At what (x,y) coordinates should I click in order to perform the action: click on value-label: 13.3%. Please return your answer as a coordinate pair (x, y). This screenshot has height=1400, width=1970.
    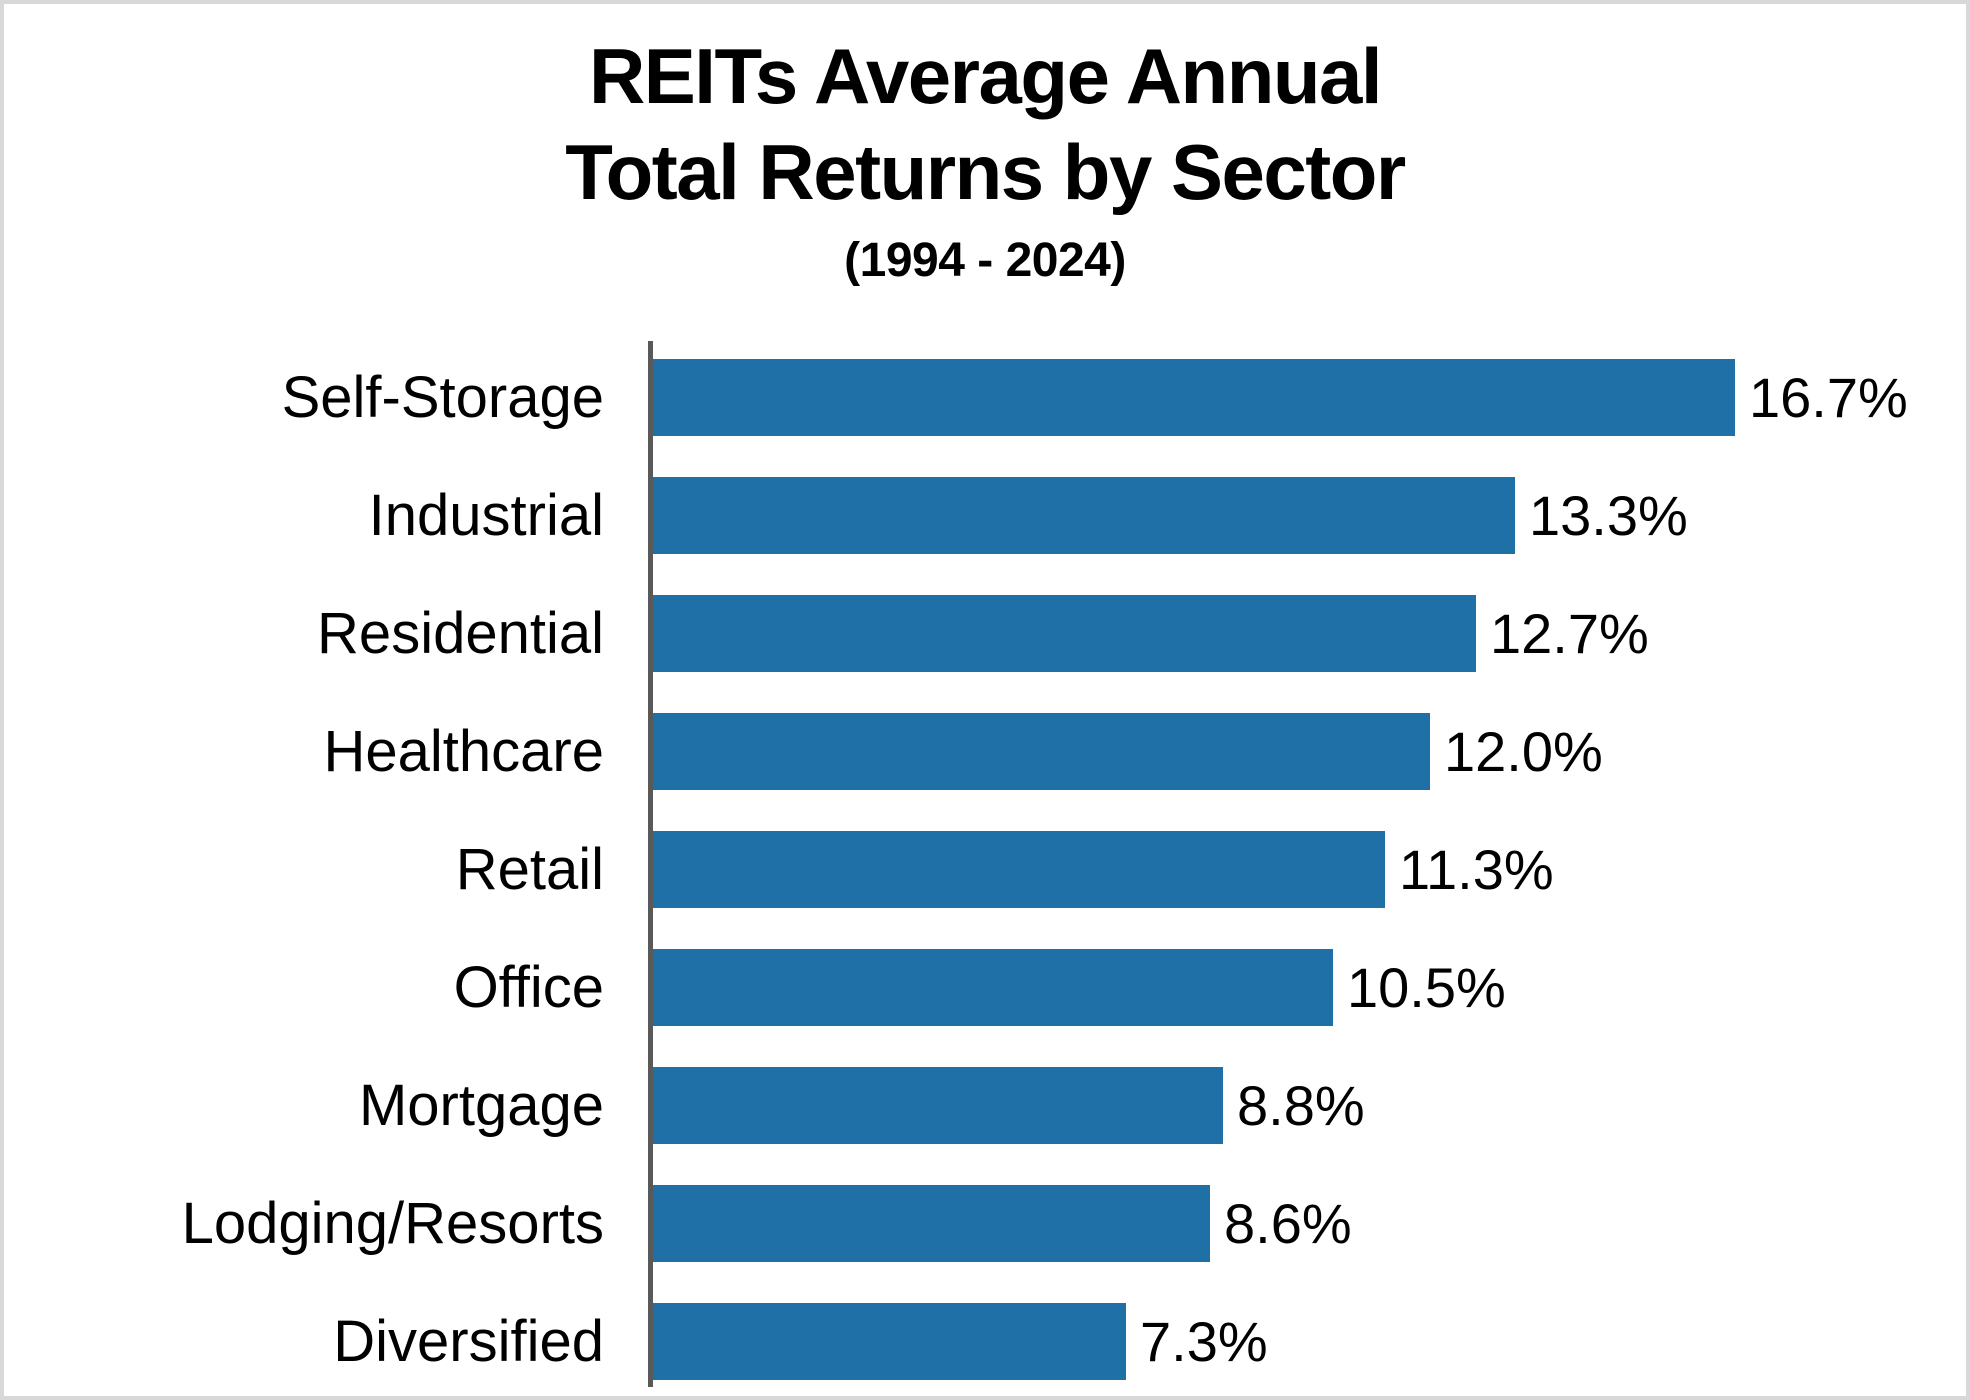
    Looking at the image, I should click on (1608, 515).